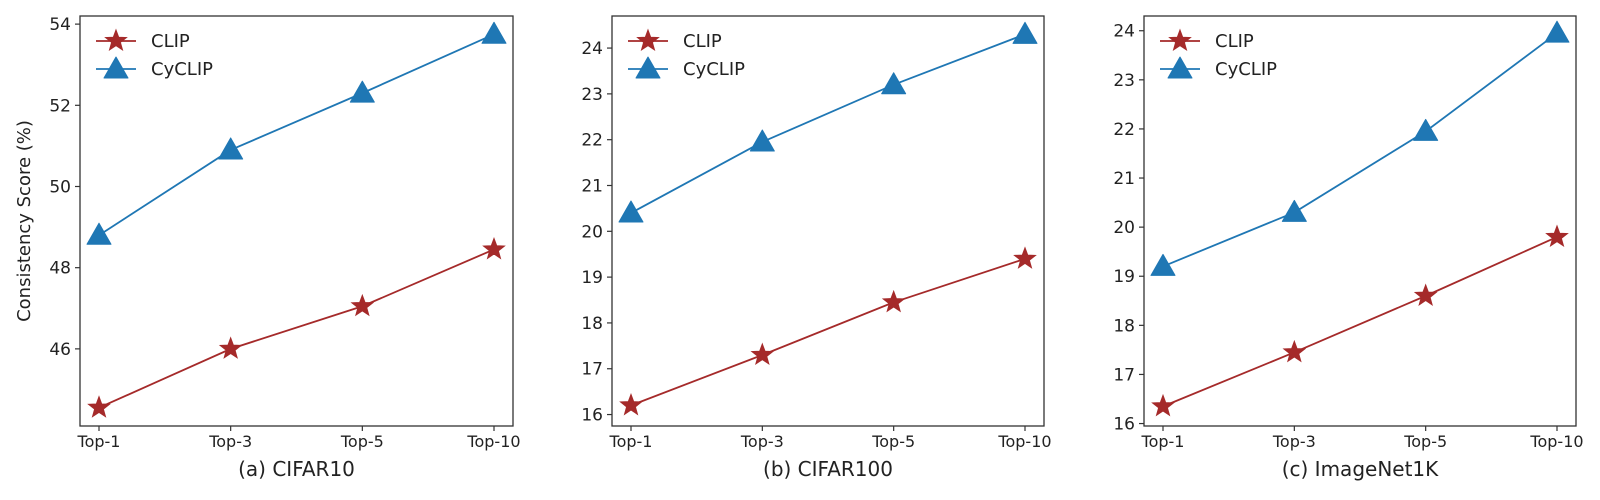 Image resolution: width=1600 pixels, height=500 pixels. I want to click on y-tick-label: 48, so click(60, 269).